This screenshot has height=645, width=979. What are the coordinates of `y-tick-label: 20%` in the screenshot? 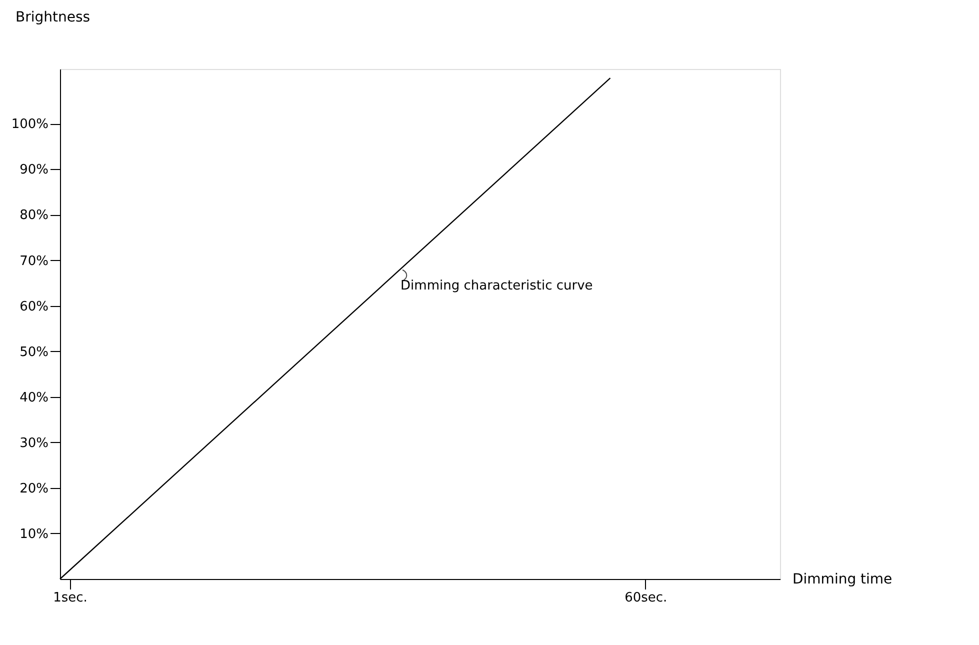 It's located at (34, 488).